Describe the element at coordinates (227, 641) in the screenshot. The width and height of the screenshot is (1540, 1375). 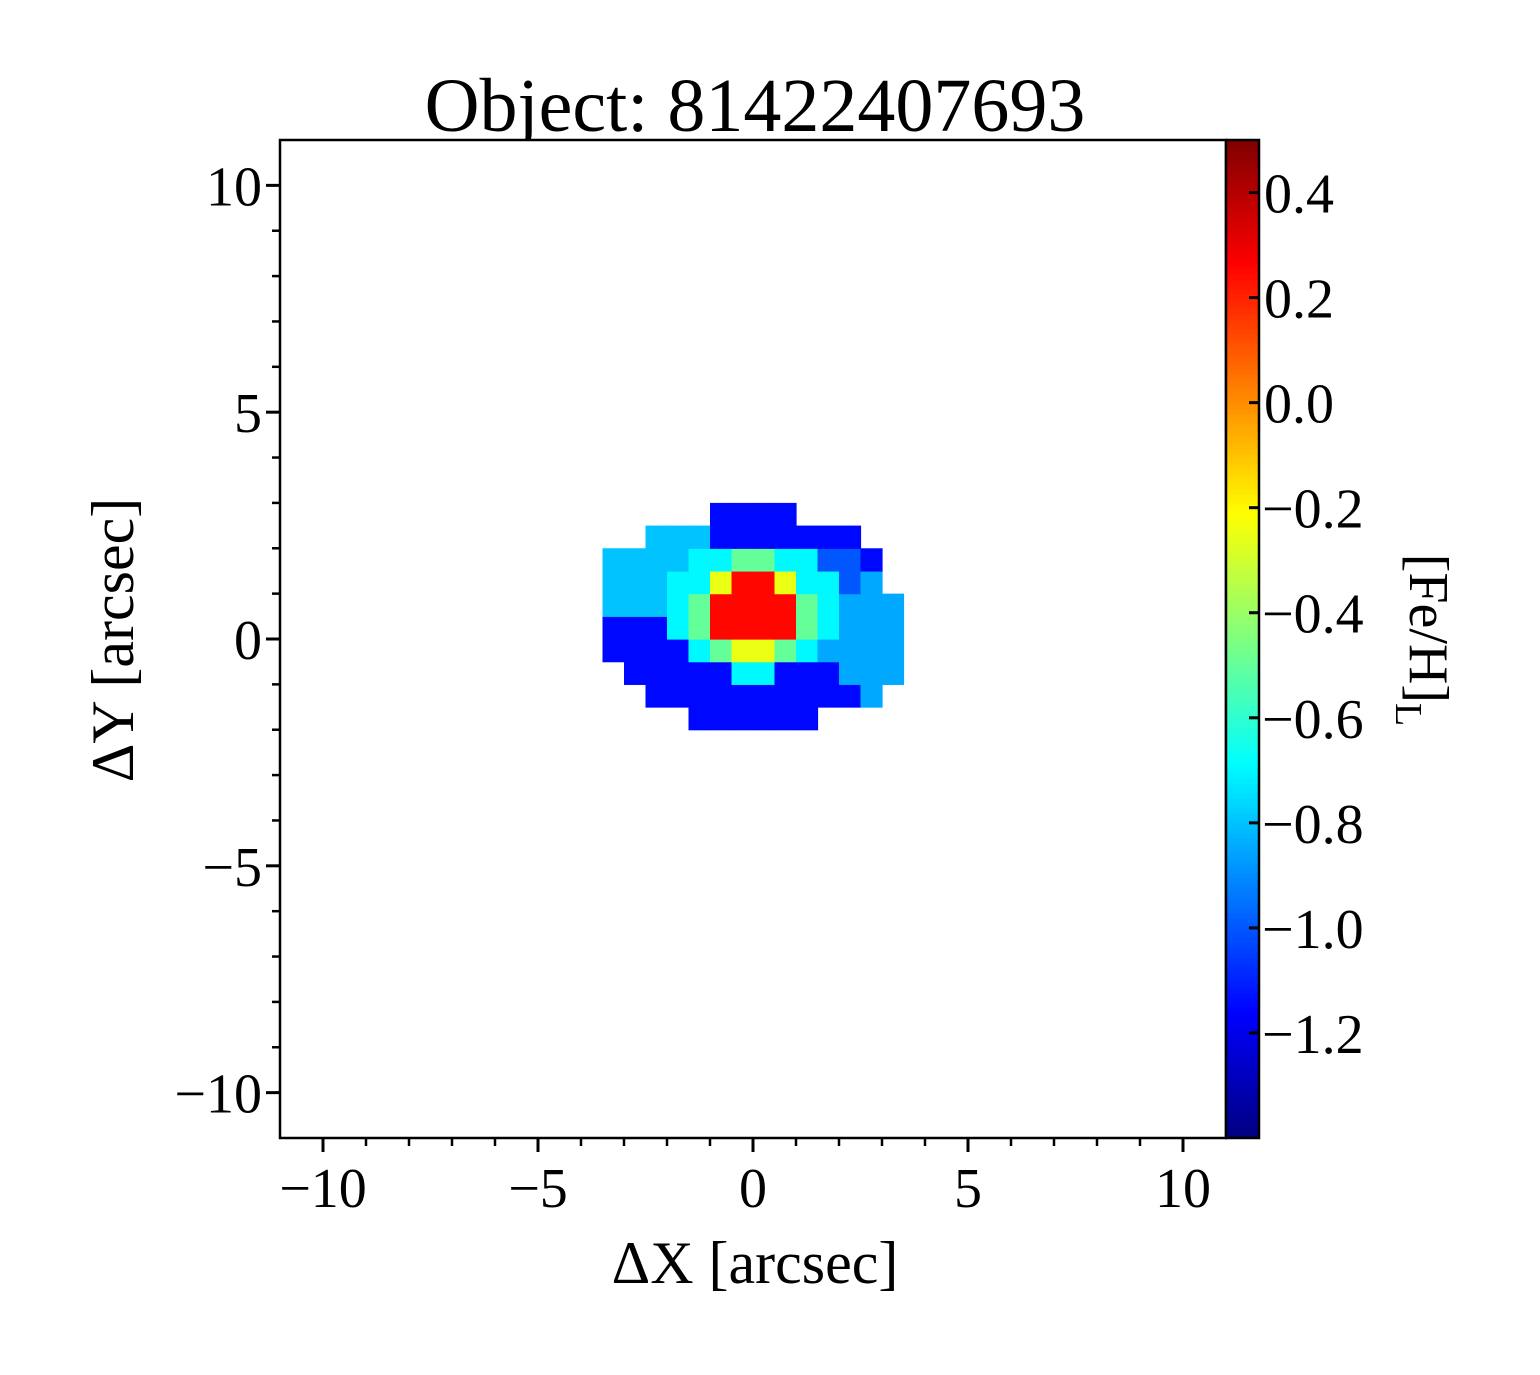
I see `y-axis: −10 −5 0 5 10` at that location.